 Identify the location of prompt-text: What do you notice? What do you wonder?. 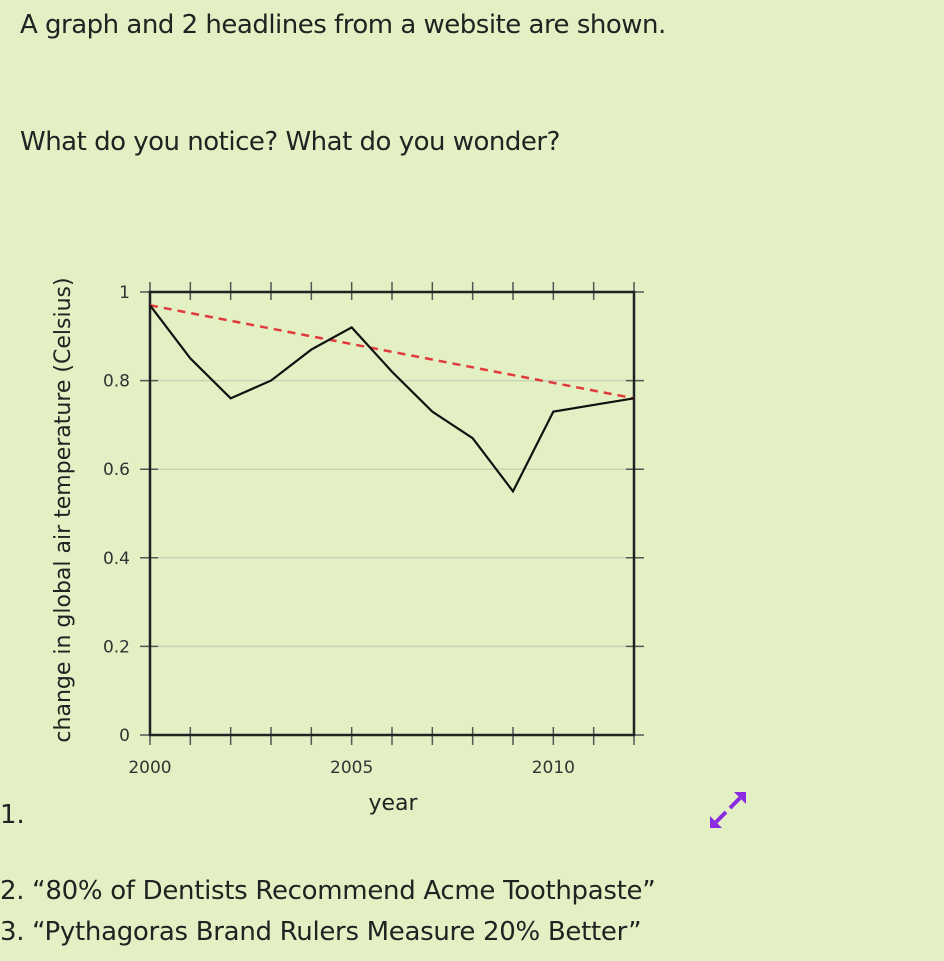
(290, 142).